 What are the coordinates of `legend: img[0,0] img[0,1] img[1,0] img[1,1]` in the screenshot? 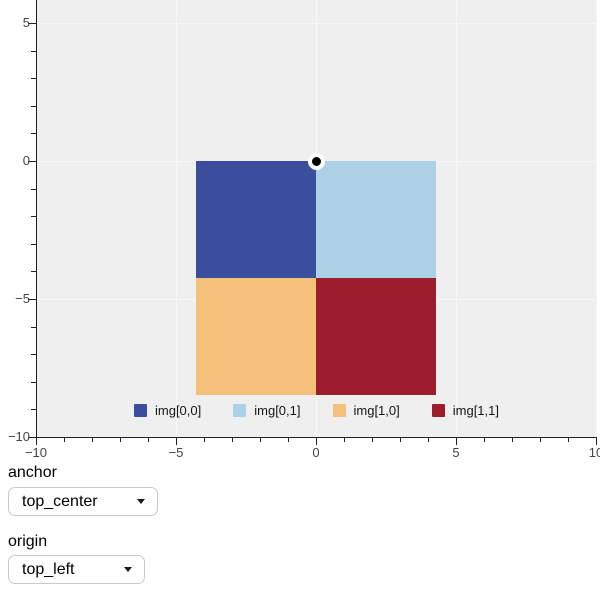 It's located at (316, 410).